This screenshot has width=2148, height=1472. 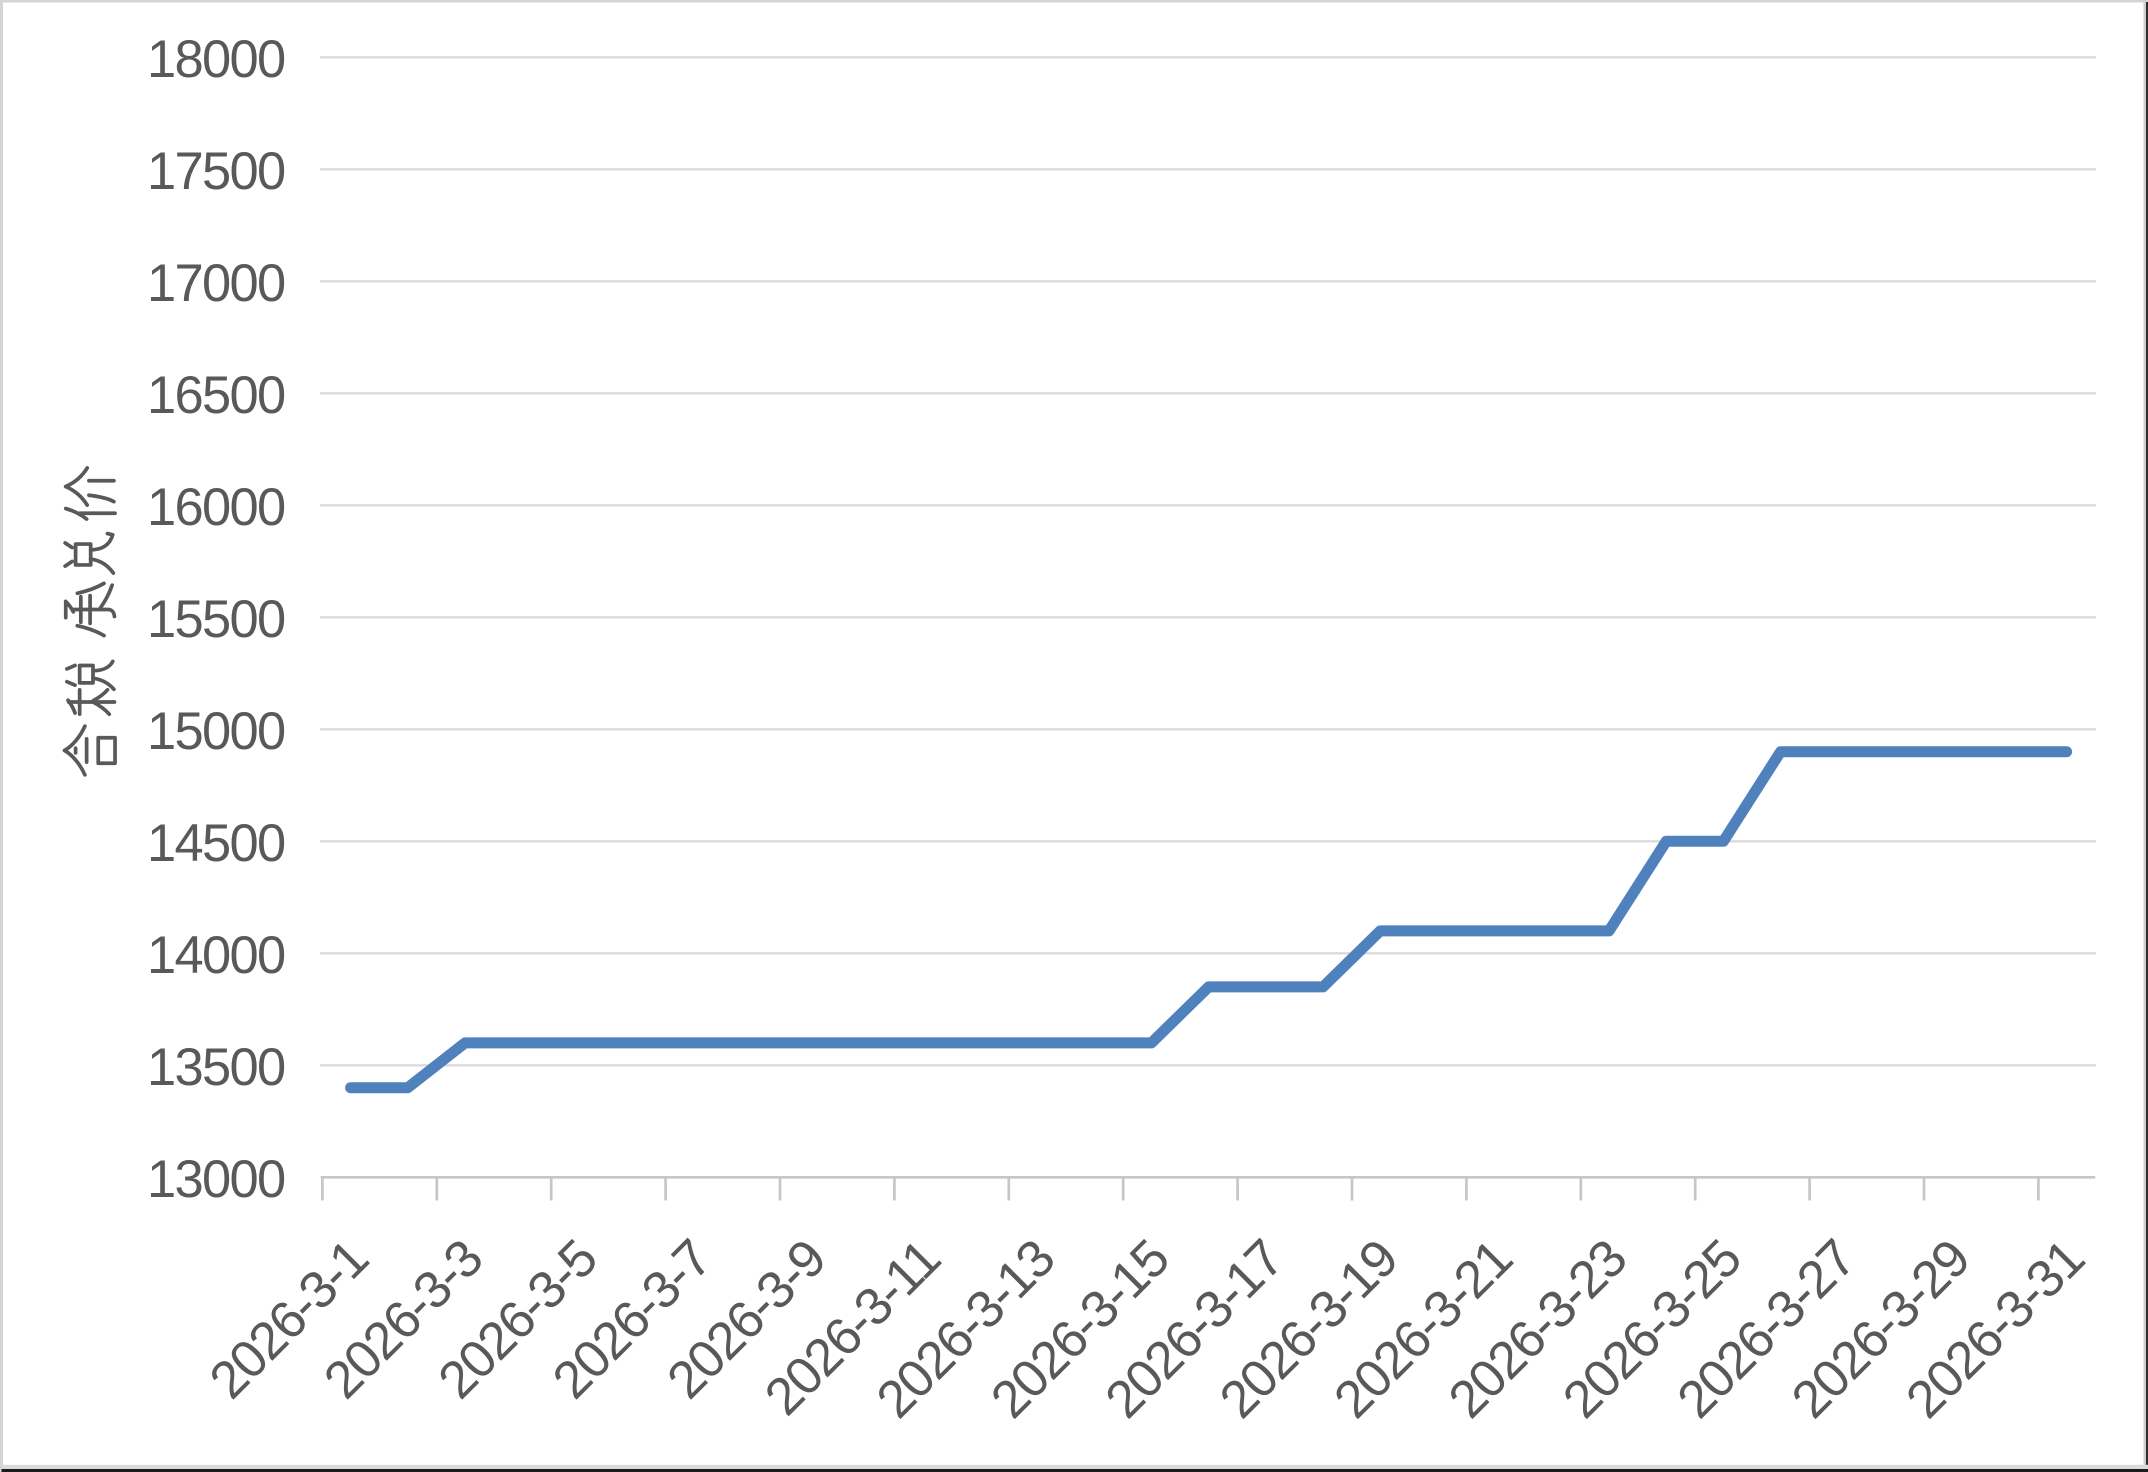 What do you see at coordinates (216, 283) in the screenshot?
I see `svg-text: 17000` at bounding box center [216, 283].